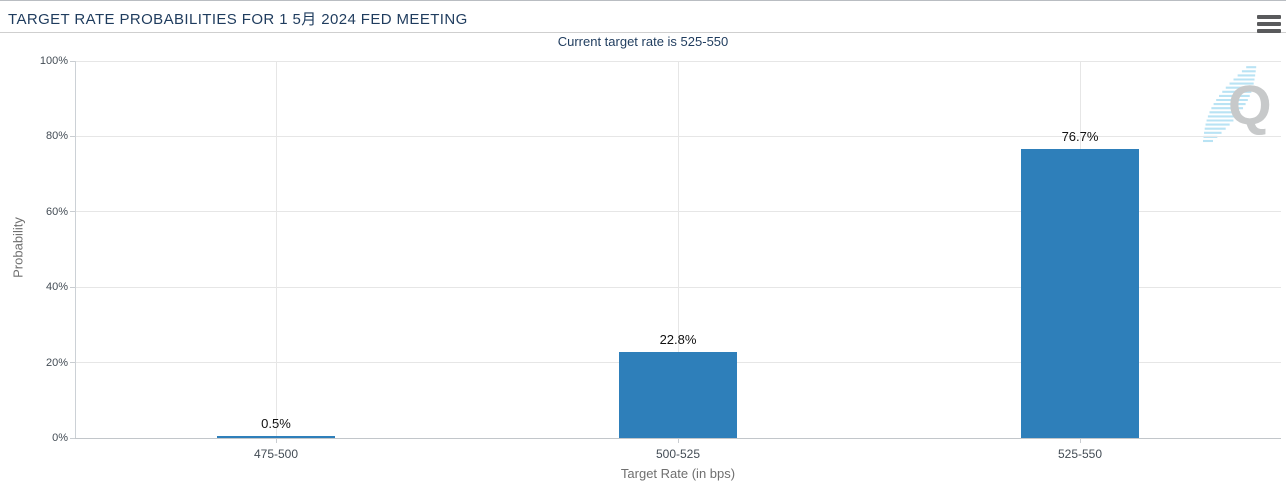  I want to click on x-axis-line, so click(678, 438).